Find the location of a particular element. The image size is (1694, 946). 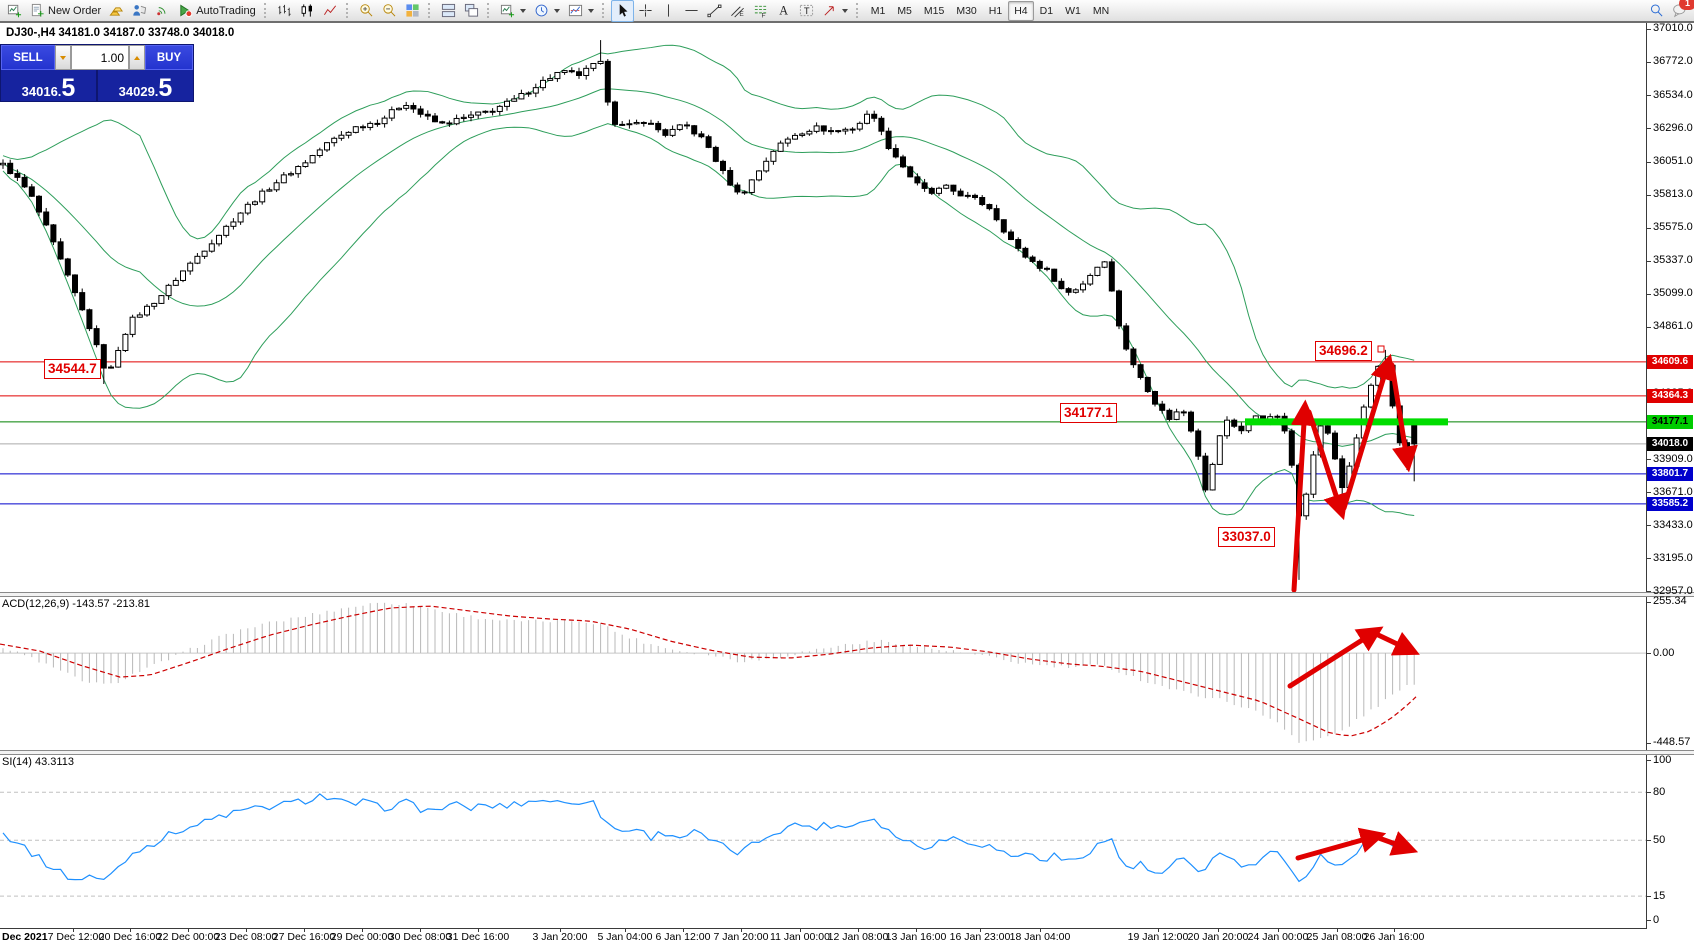

buy-button: BUY is located at coordinates (169, 57).